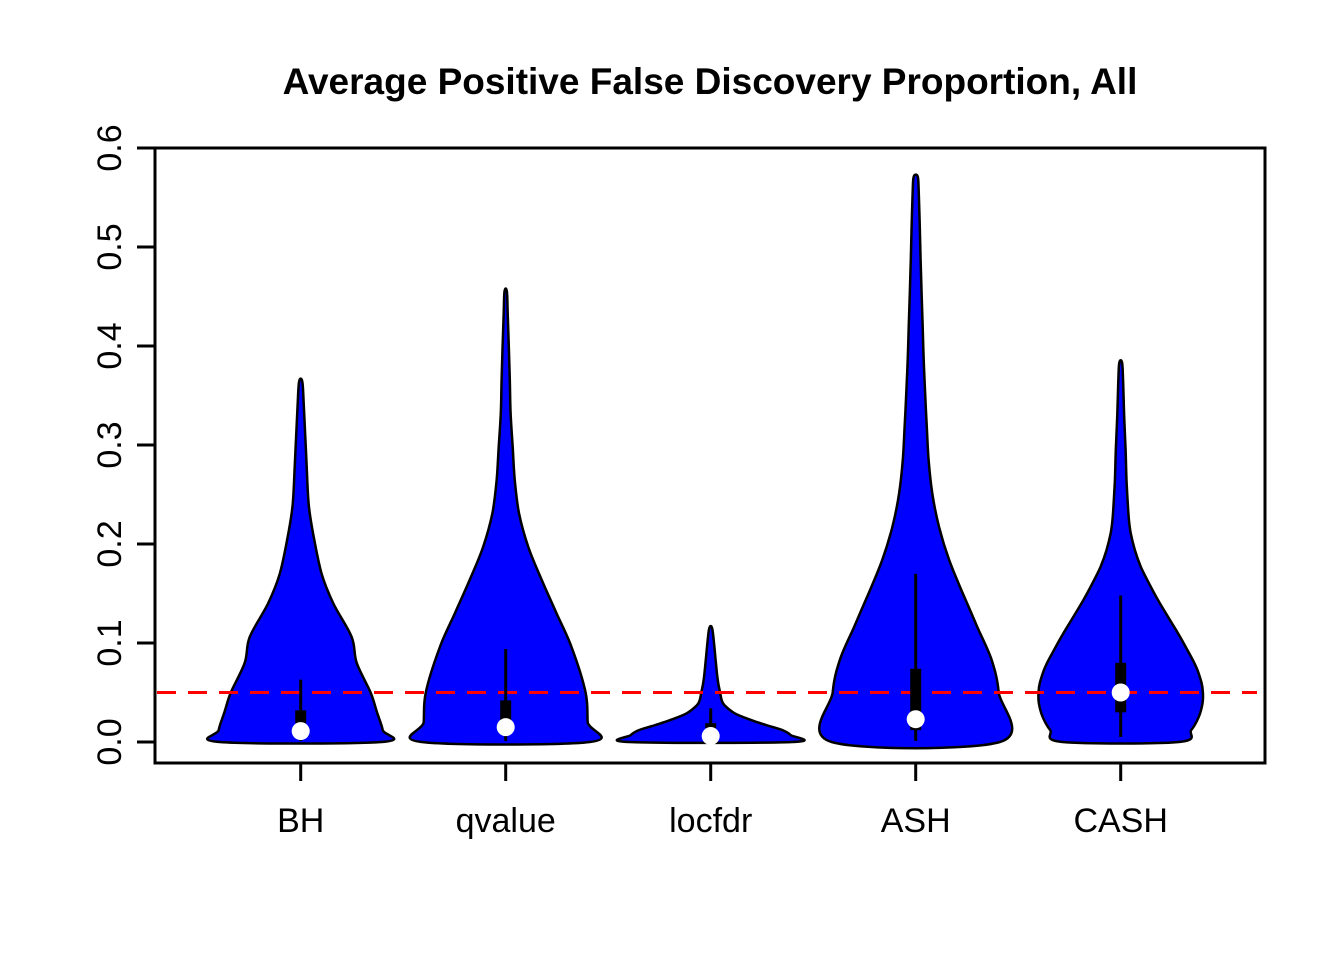  What do you see at coordinates (915, 719) in the screenshot?
I see `median-dot-ASH` at bounding box center [915, 719].